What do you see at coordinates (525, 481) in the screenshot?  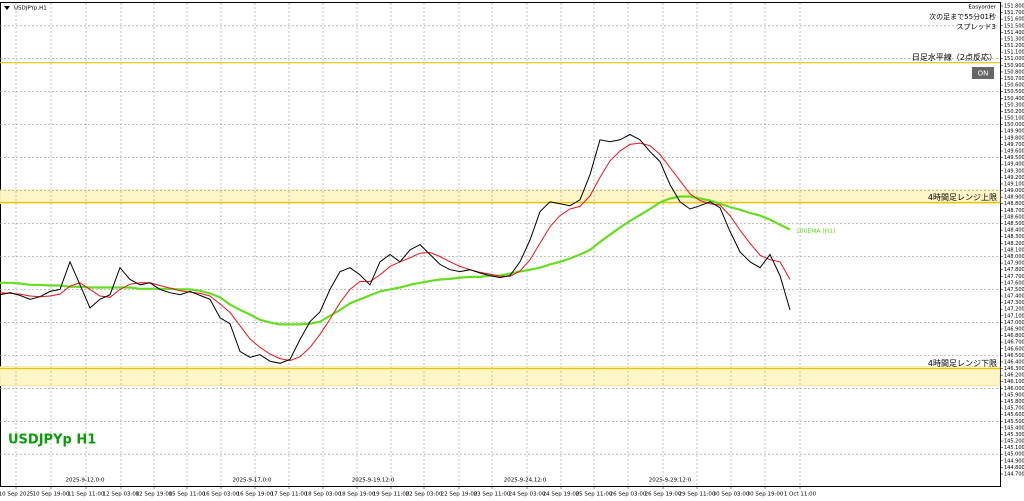 I see `separator-label: 2025-9-24,12:0` at bounding box center [525, 481].